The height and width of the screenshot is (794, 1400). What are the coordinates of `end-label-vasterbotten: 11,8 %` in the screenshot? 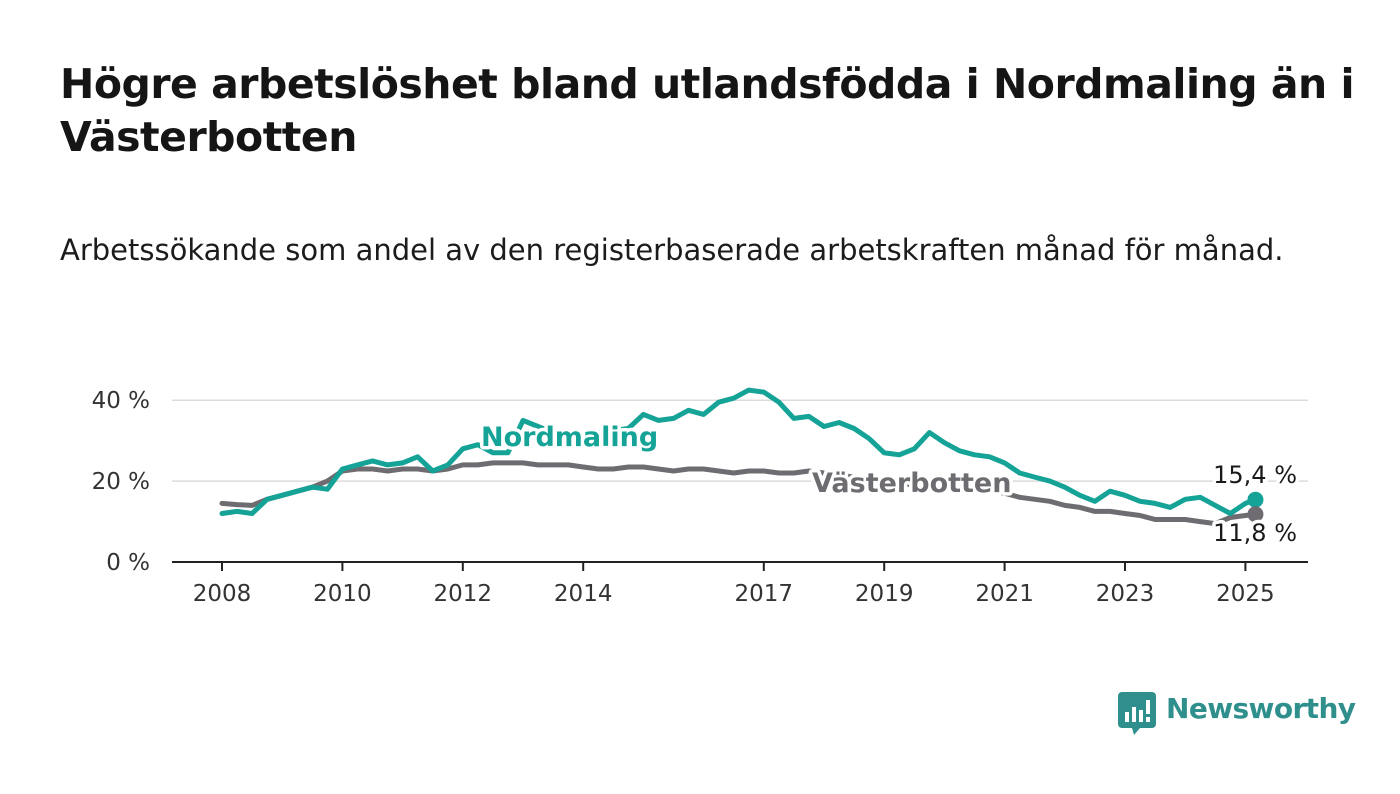 It's located at (1255, 533).